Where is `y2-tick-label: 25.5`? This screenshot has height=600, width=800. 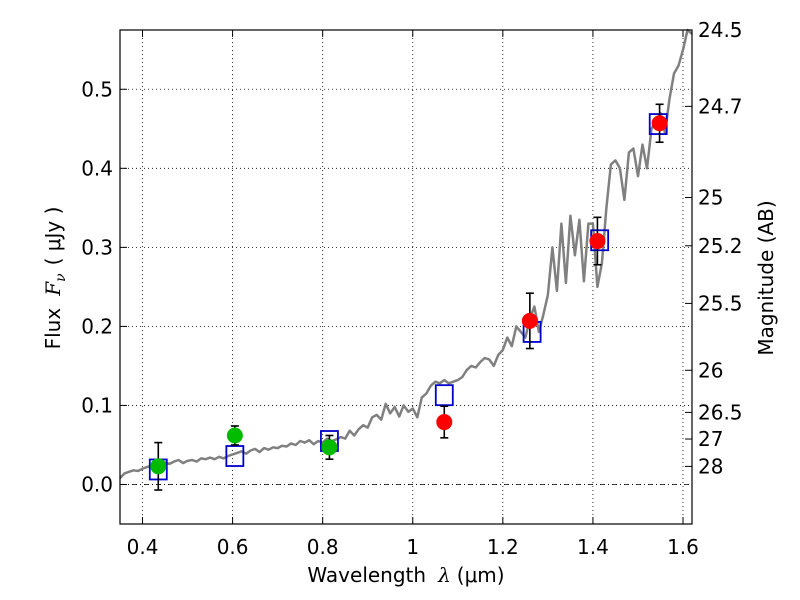 y2-tick-label: 25.5 is located at coordinates (720, 303).